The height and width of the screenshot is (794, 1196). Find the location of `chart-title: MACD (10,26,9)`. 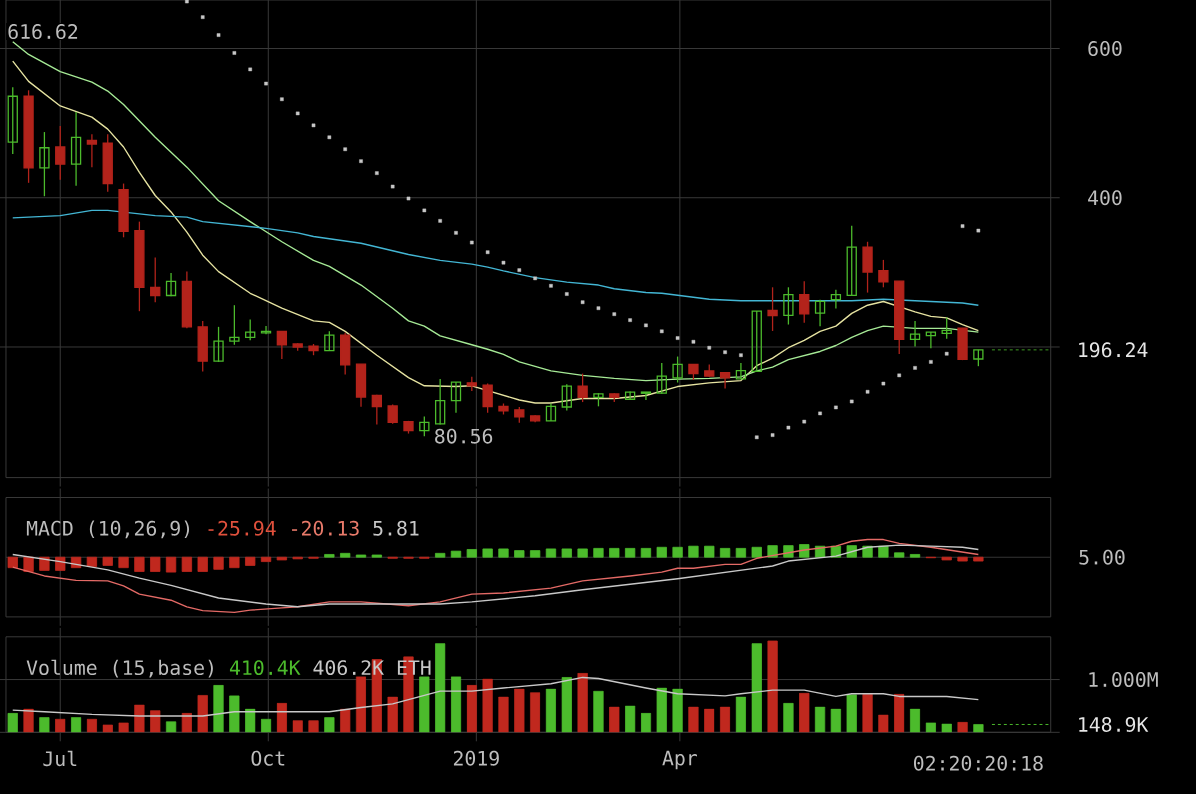

chart-title: MACD (10,26,9) is located at coordinates (108, 529).